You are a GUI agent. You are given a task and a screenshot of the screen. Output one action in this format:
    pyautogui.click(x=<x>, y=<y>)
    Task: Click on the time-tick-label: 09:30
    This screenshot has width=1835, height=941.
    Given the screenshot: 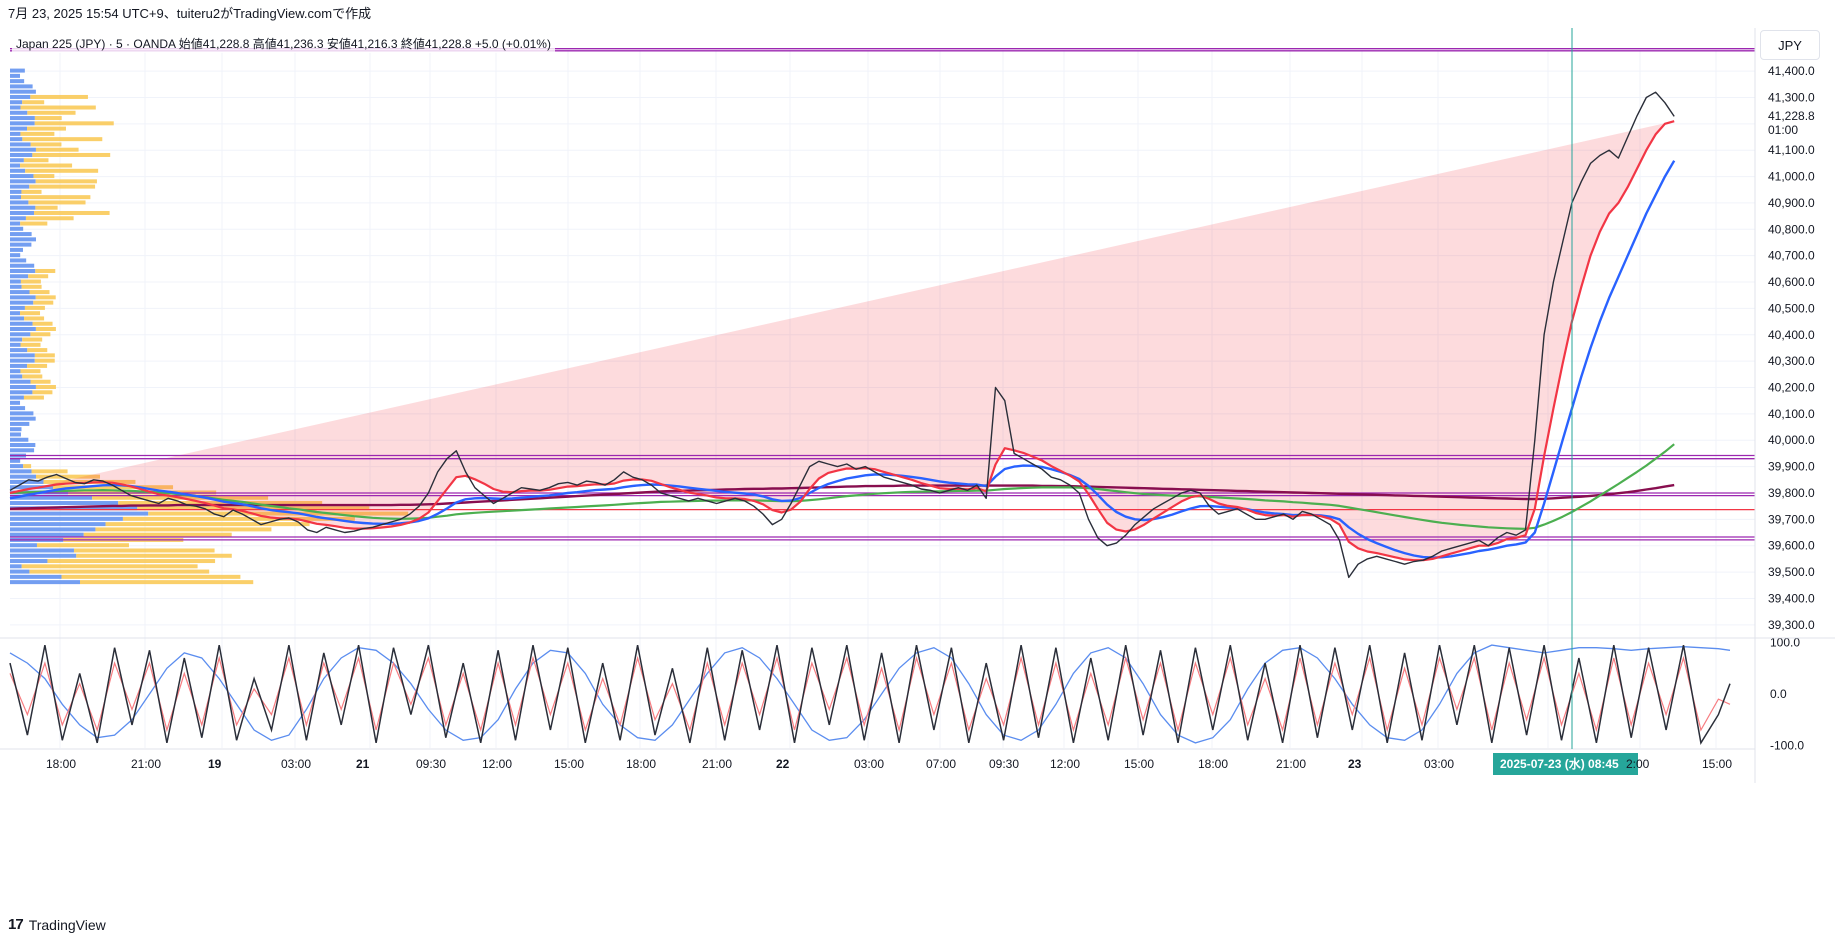 What is the action you would take?
    pyautogui.click(x=431, y=764)
    